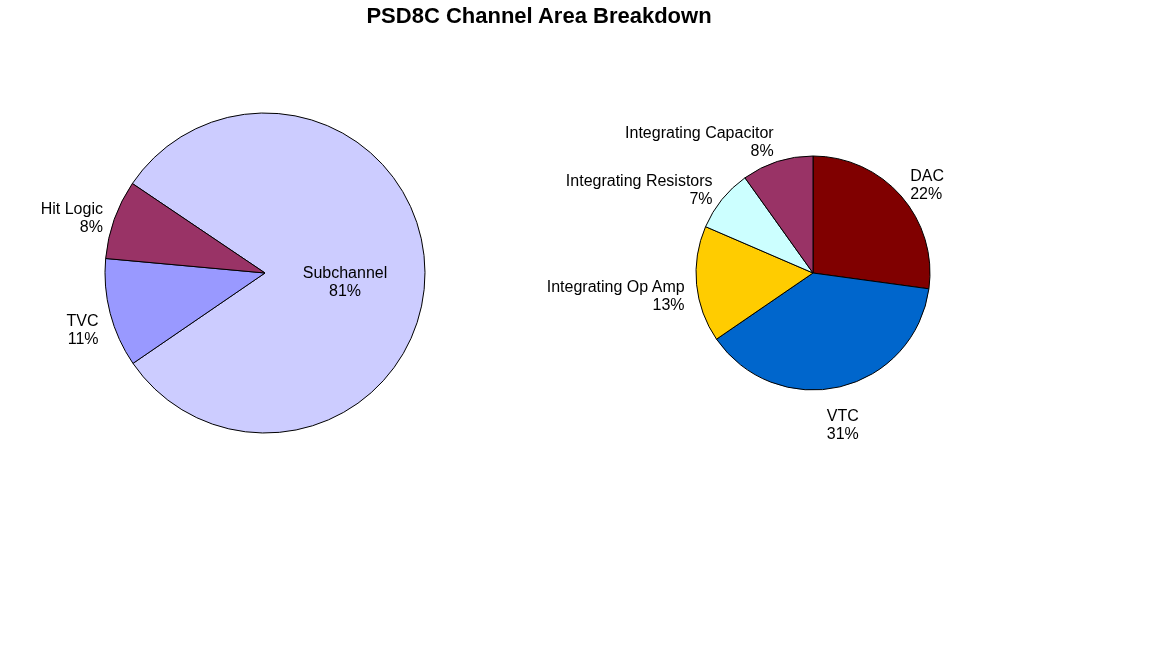 This screenshot has height=655, width=1158. What do you see at coordinates (83, 338) in the screenshot?
I see `data-label: 11%` at bounding box center [83, 338].